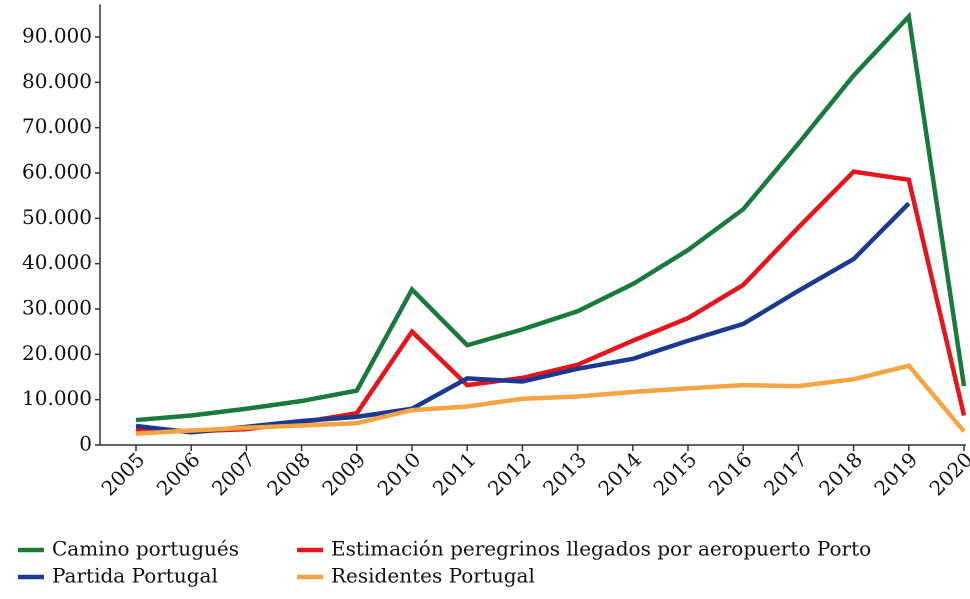 Image resolution: width=970 pixels, height=599 pixels. I want to click on x-tick-label: 2008, so click(288, 473).